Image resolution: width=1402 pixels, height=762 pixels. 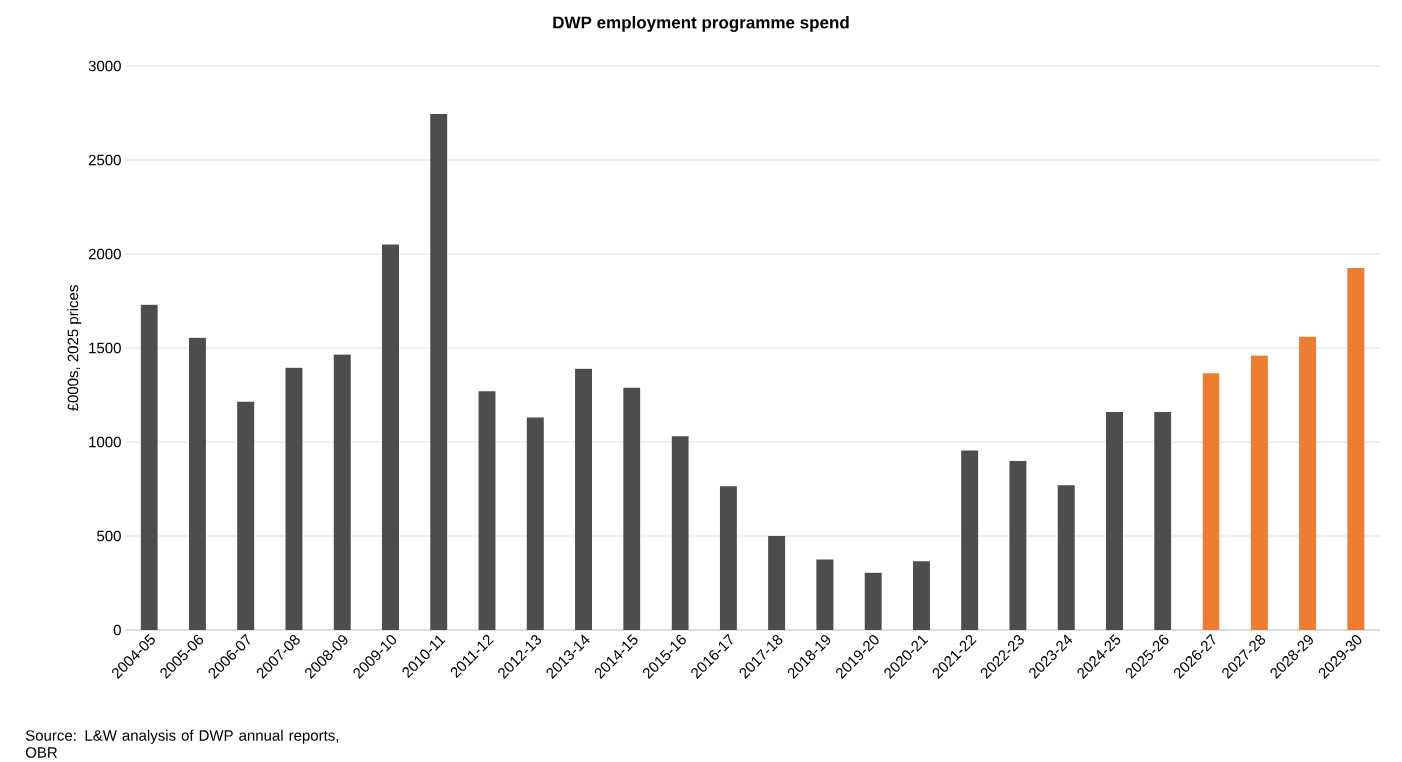 I want to click on y-tick-label: 500, so click(x=109, y=536).